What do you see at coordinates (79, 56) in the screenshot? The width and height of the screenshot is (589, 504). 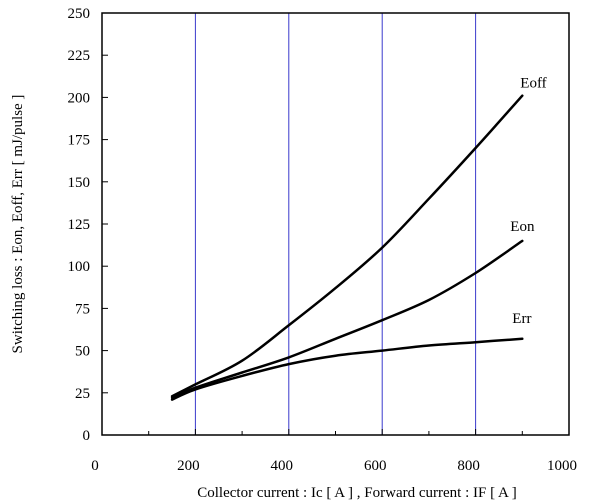 I see `y-tick-label: 225` at bounding box center [79, 56].